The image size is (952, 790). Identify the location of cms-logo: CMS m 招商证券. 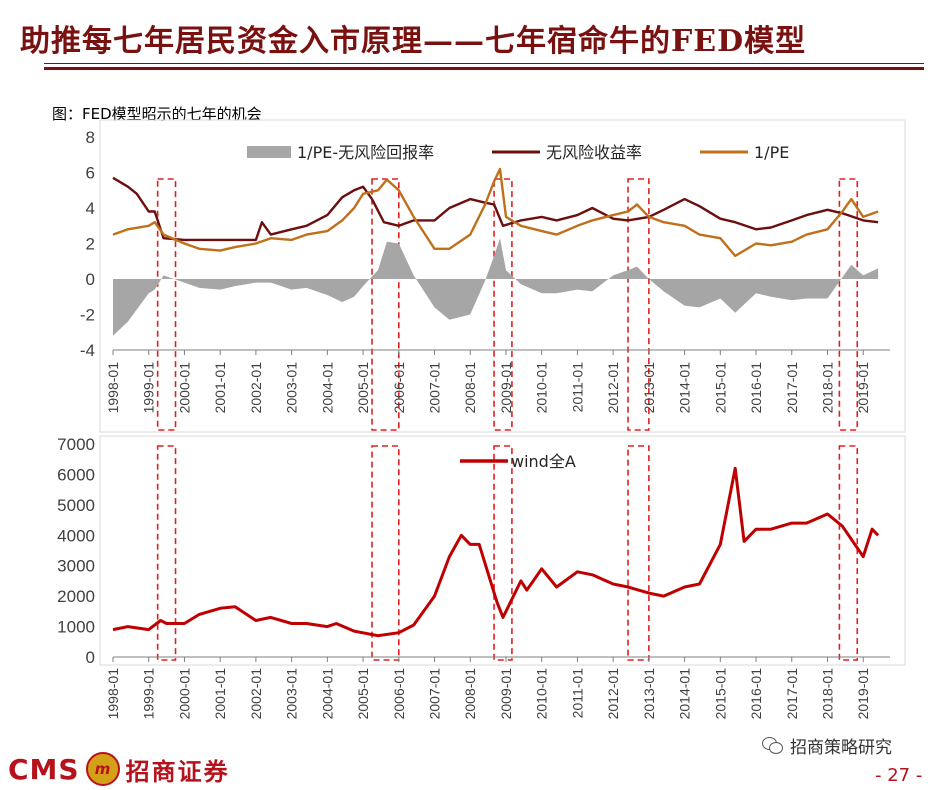
(119, 769).